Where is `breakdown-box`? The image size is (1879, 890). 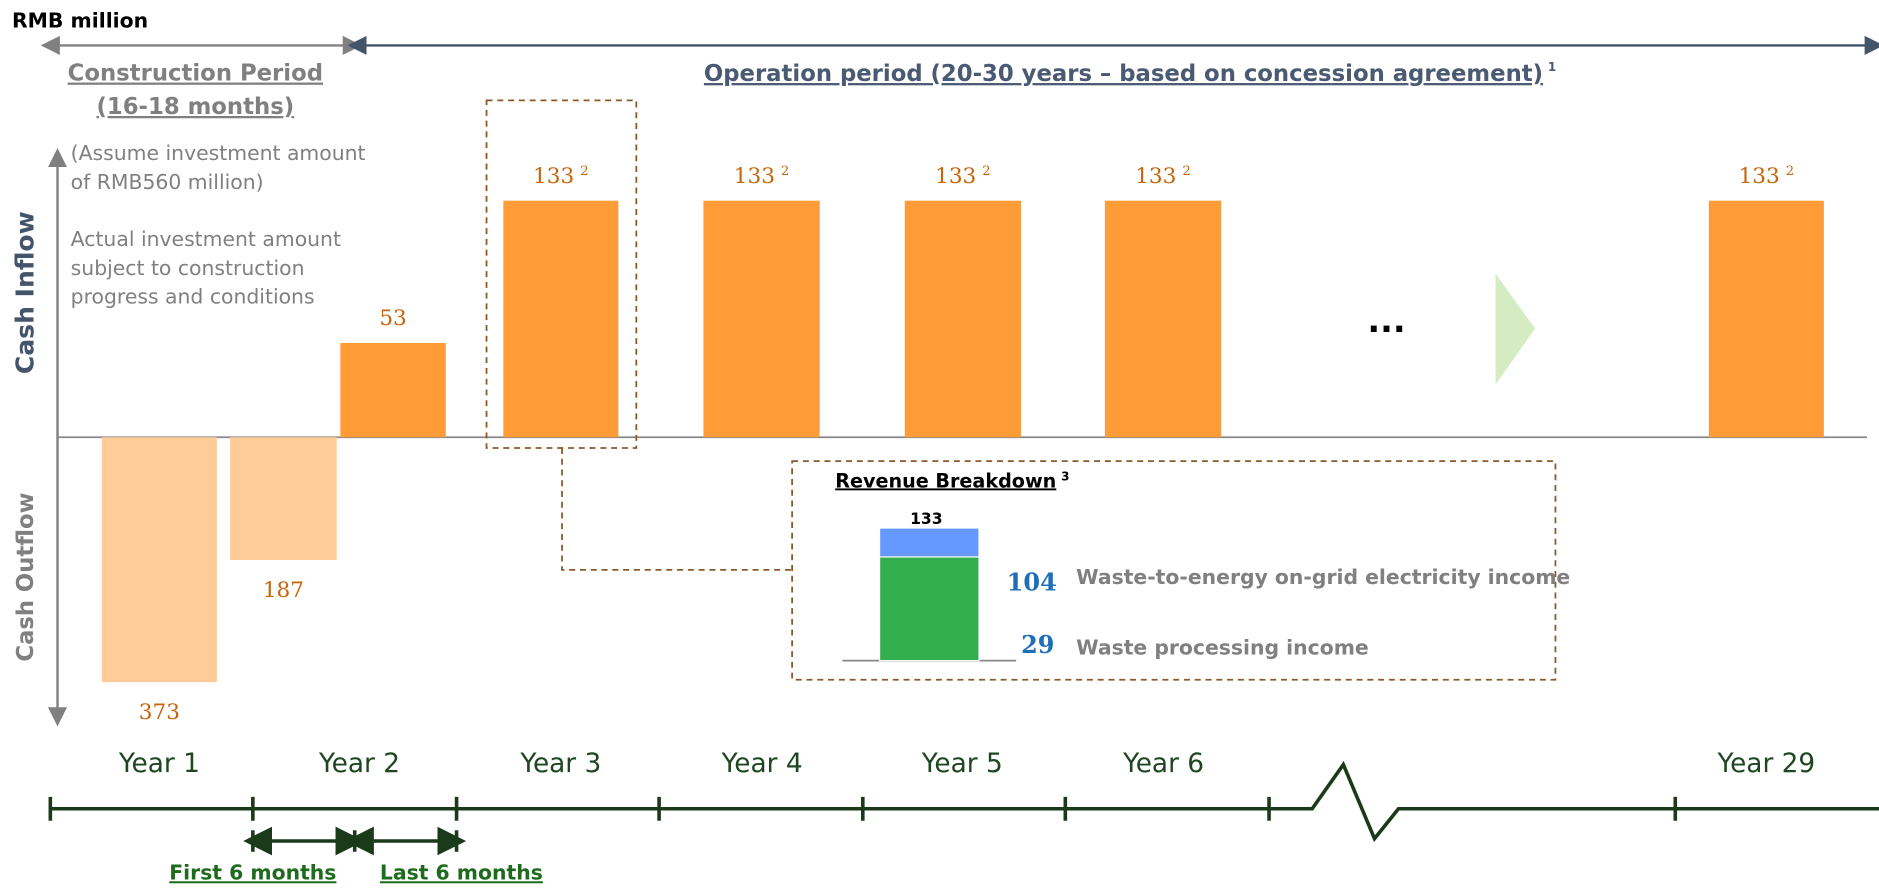
breakdown-box is located at coordinates (1174, 570).